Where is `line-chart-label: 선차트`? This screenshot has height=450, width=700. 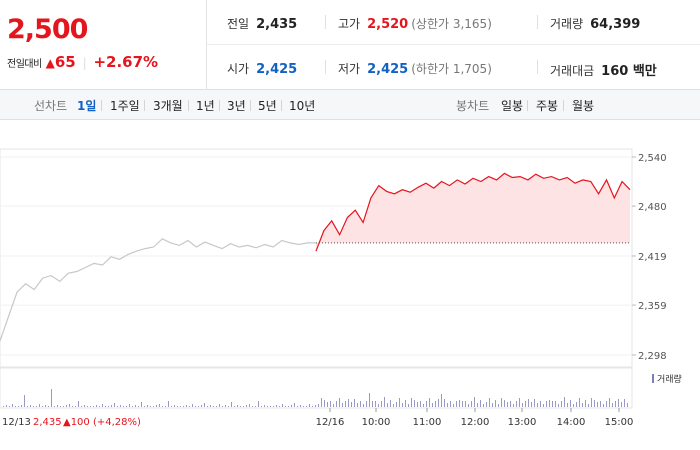 line-chart-label: 선차트 is located at coordinates (51, 106).